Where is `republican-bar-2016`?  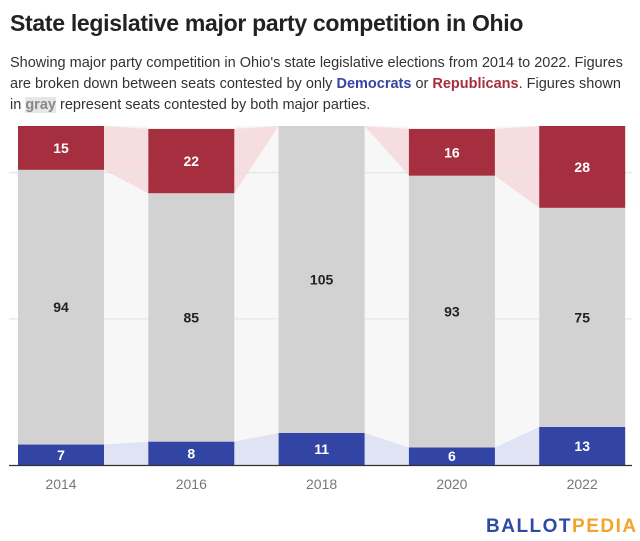
republican-bar-2016 is located at coordinates (191, 161).